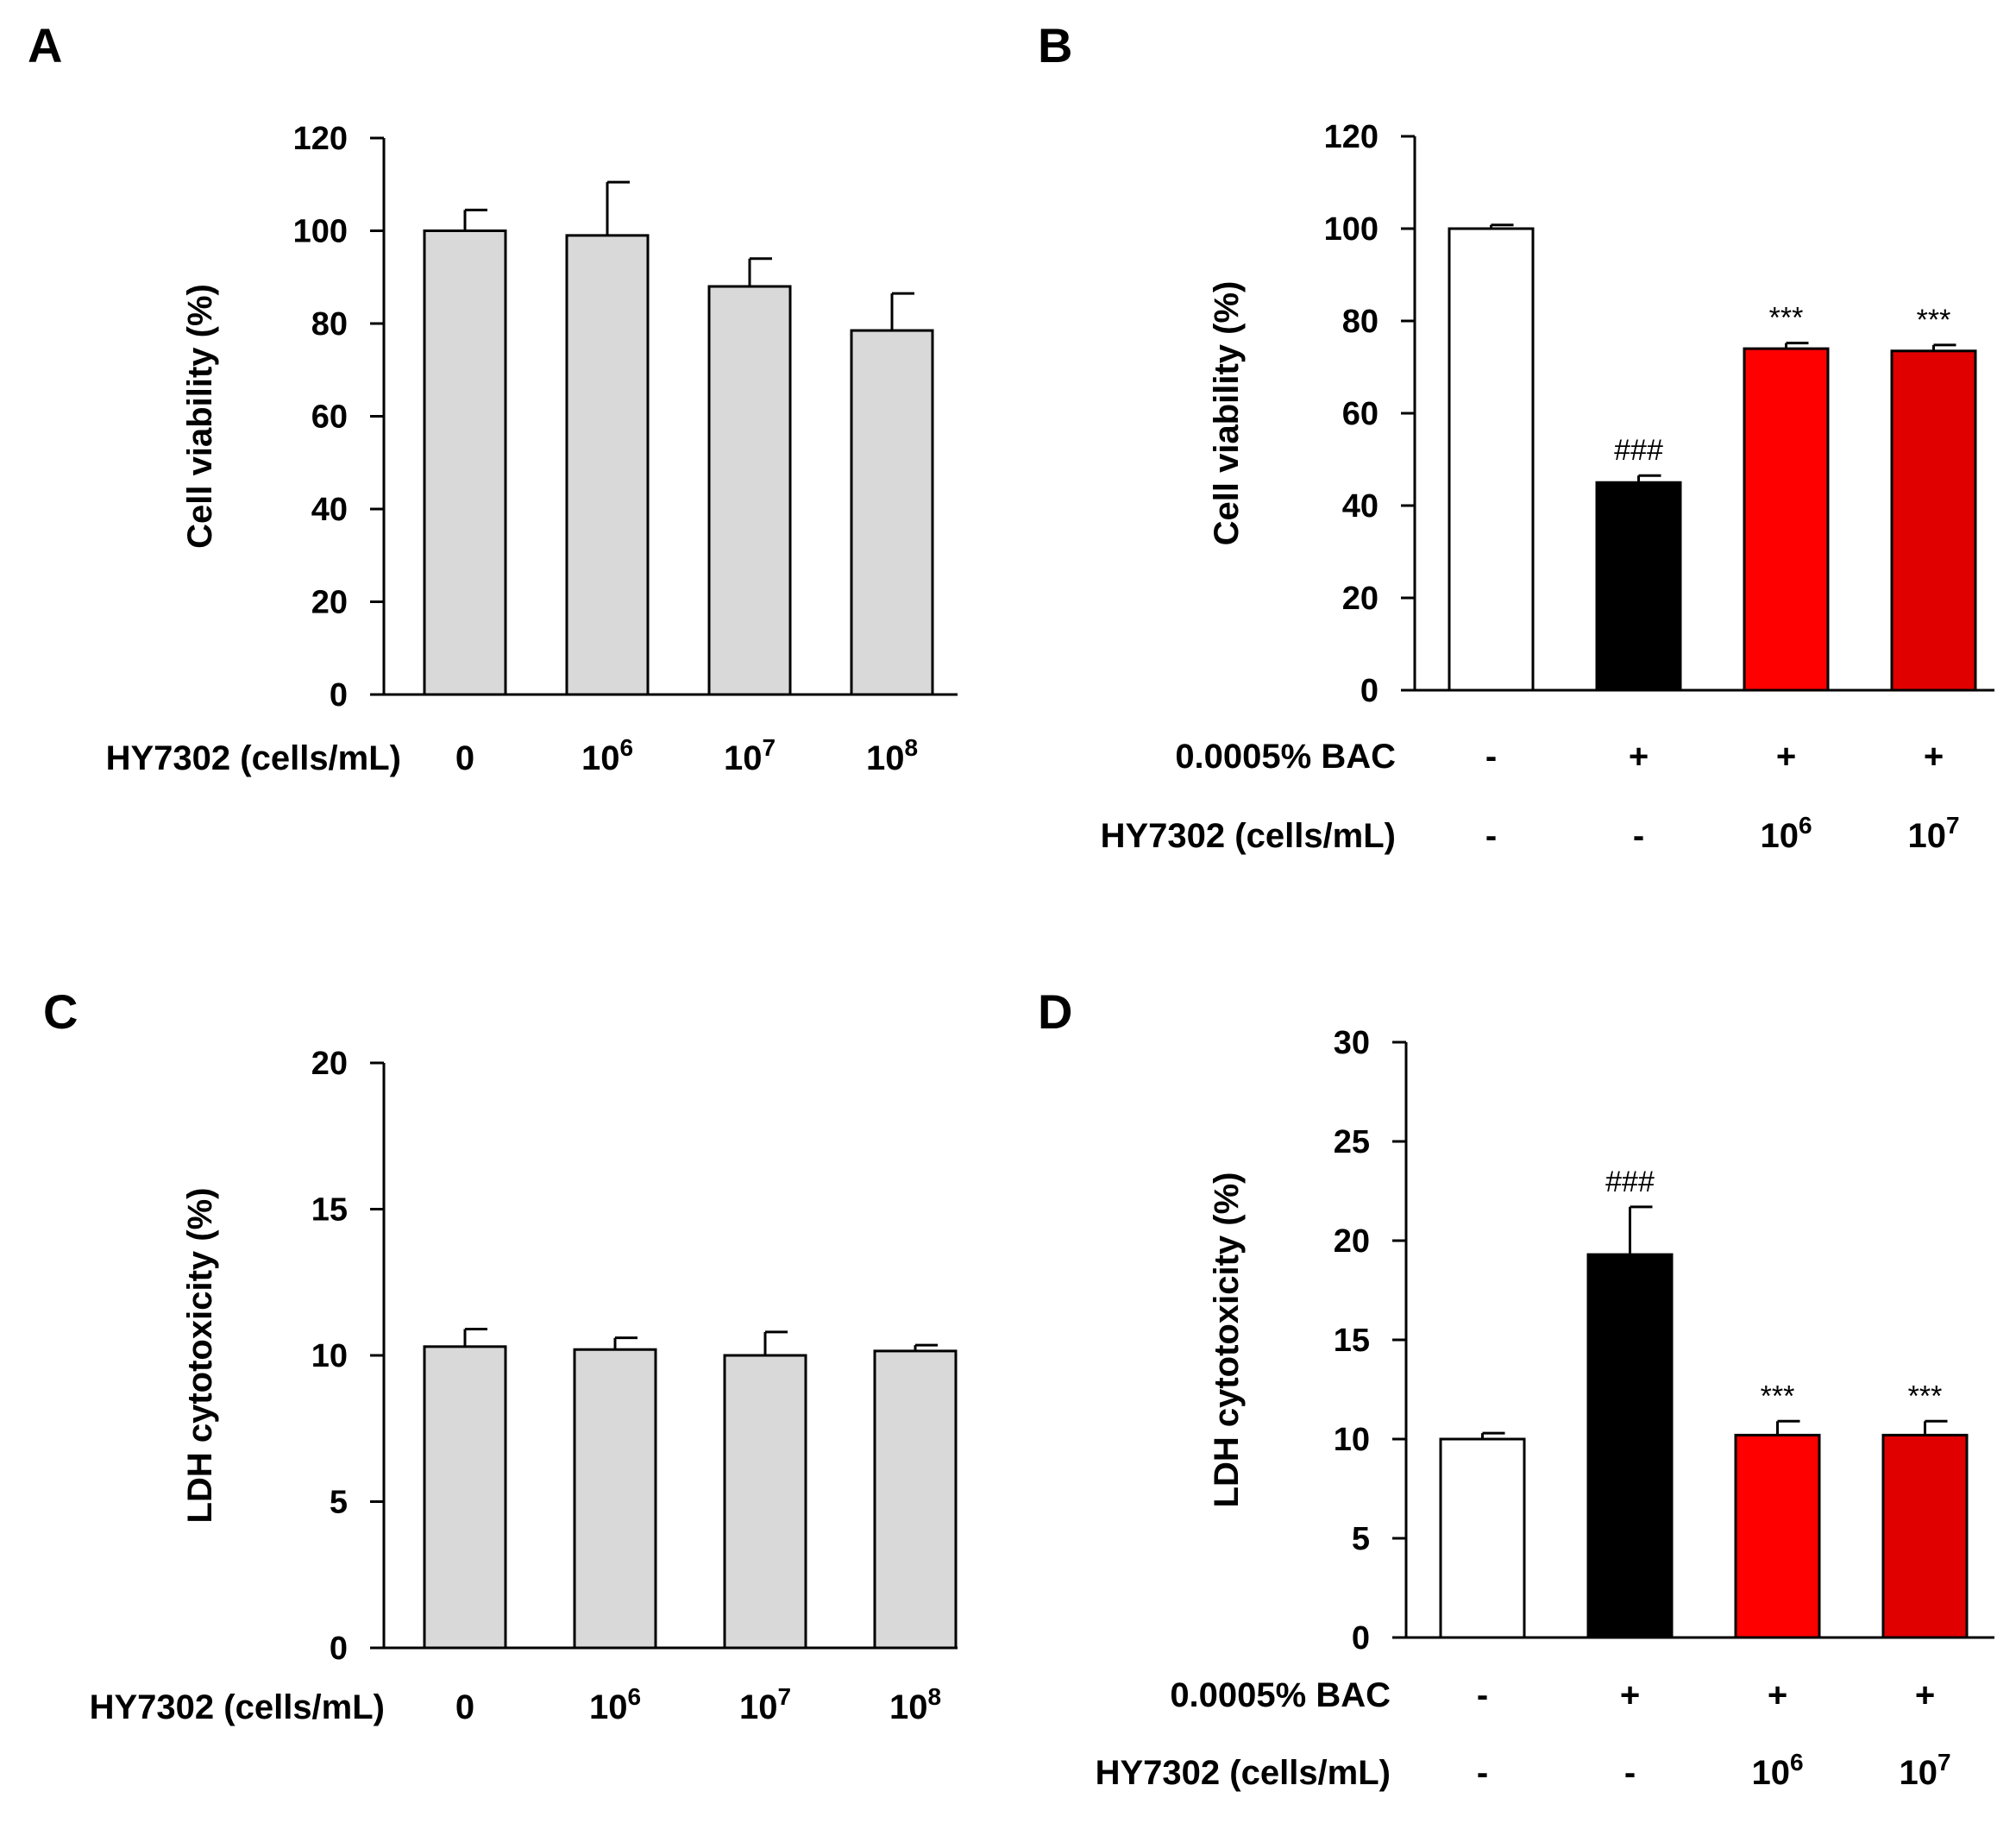  Describe the element at coordinates (329, 510) in the screenshot. I see `y-tick-label: 40` at that location.